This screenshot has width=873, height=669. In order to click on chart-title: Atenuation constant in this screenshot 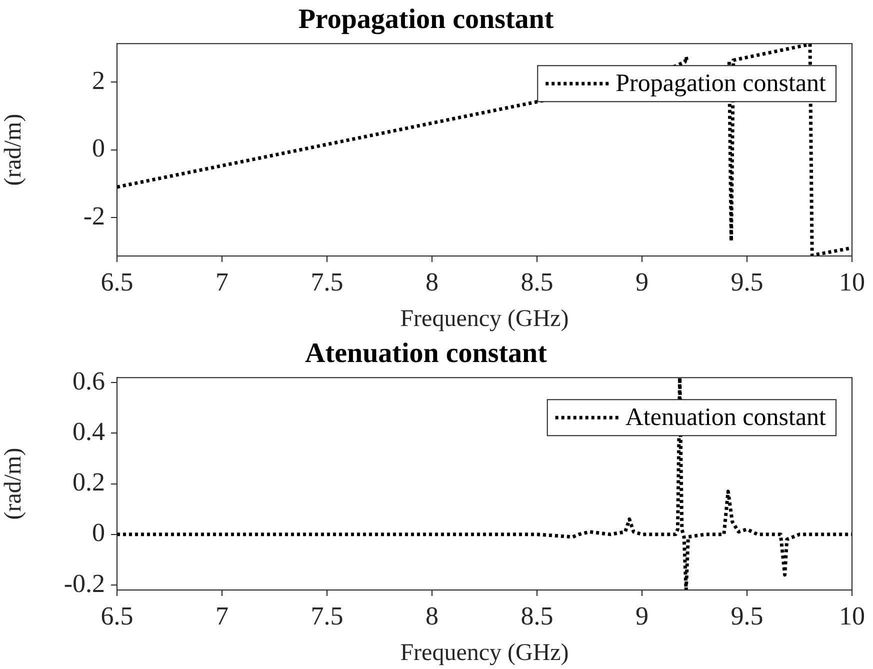, I will do `click(426, 354)`.